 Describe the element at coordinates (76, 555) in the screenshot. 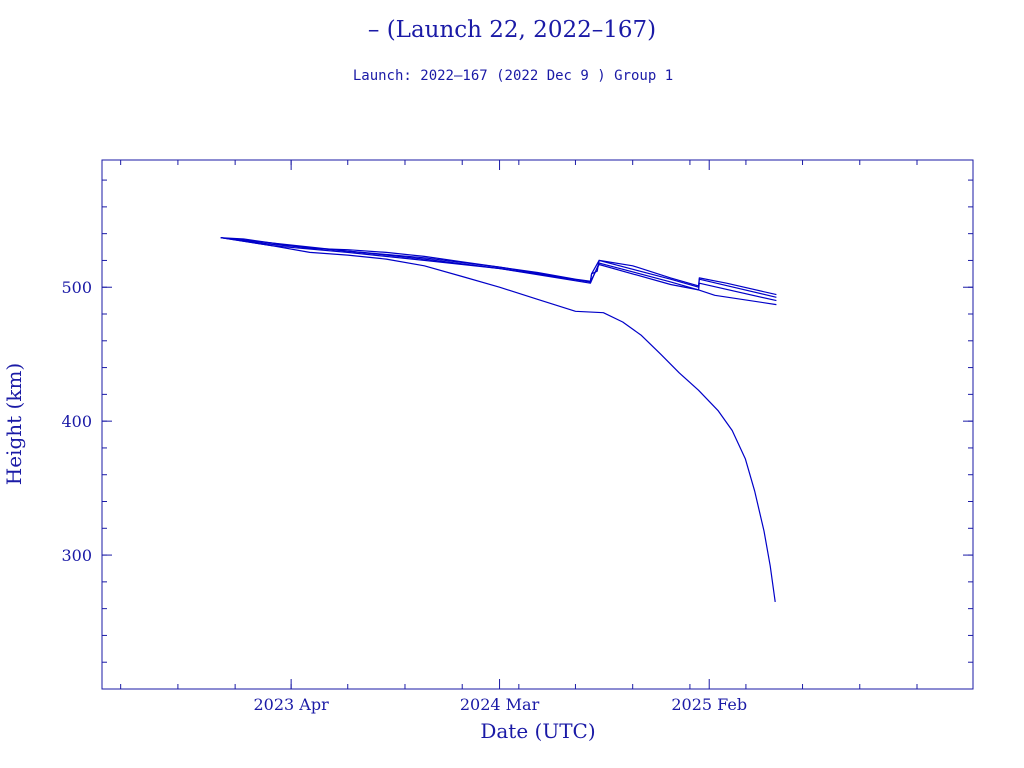

I see `y-tick-label: 300` at that location.